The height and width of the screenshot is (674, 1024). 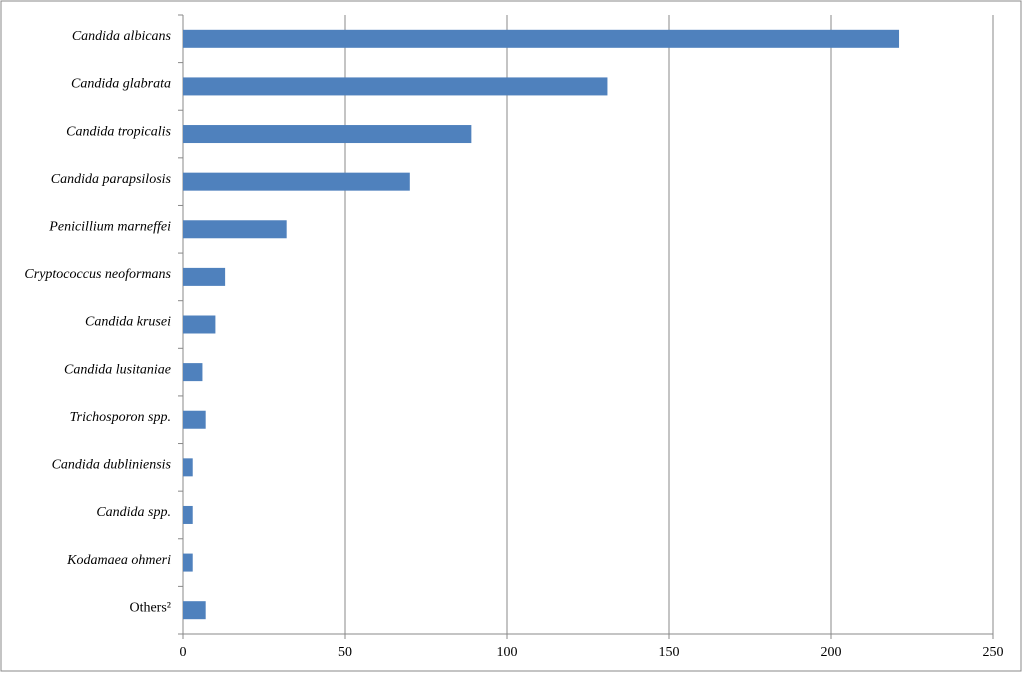 What do you see at coordinates (117, 369) in the screenshot?
I see `y-tick-label: Candida lusitaniae` at bounding box center [117, 369].